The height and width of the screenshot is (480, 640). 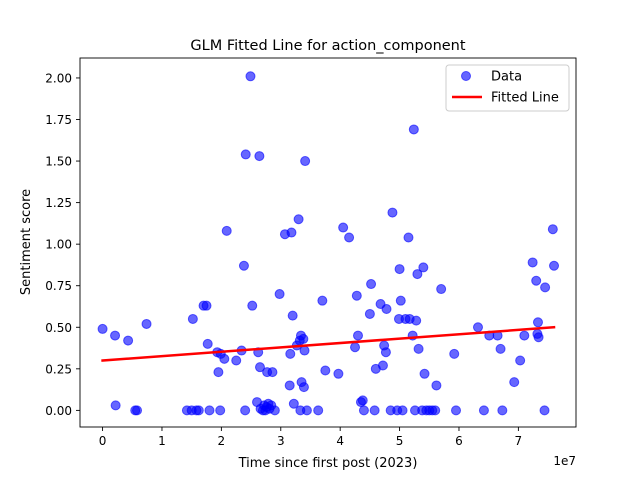 I want to click on x-axis-label: Time since first post (2023), so click(x=328, y=463).